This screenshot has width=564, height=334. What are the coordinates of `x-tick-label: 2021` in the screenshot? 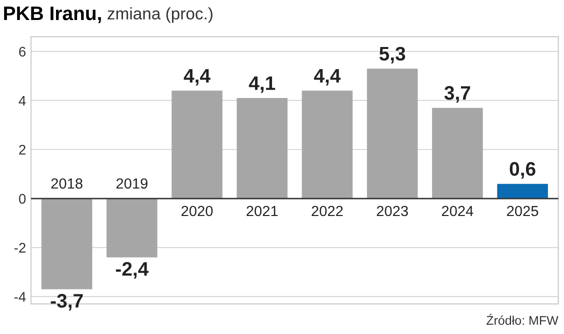 It's located at (262, 211).